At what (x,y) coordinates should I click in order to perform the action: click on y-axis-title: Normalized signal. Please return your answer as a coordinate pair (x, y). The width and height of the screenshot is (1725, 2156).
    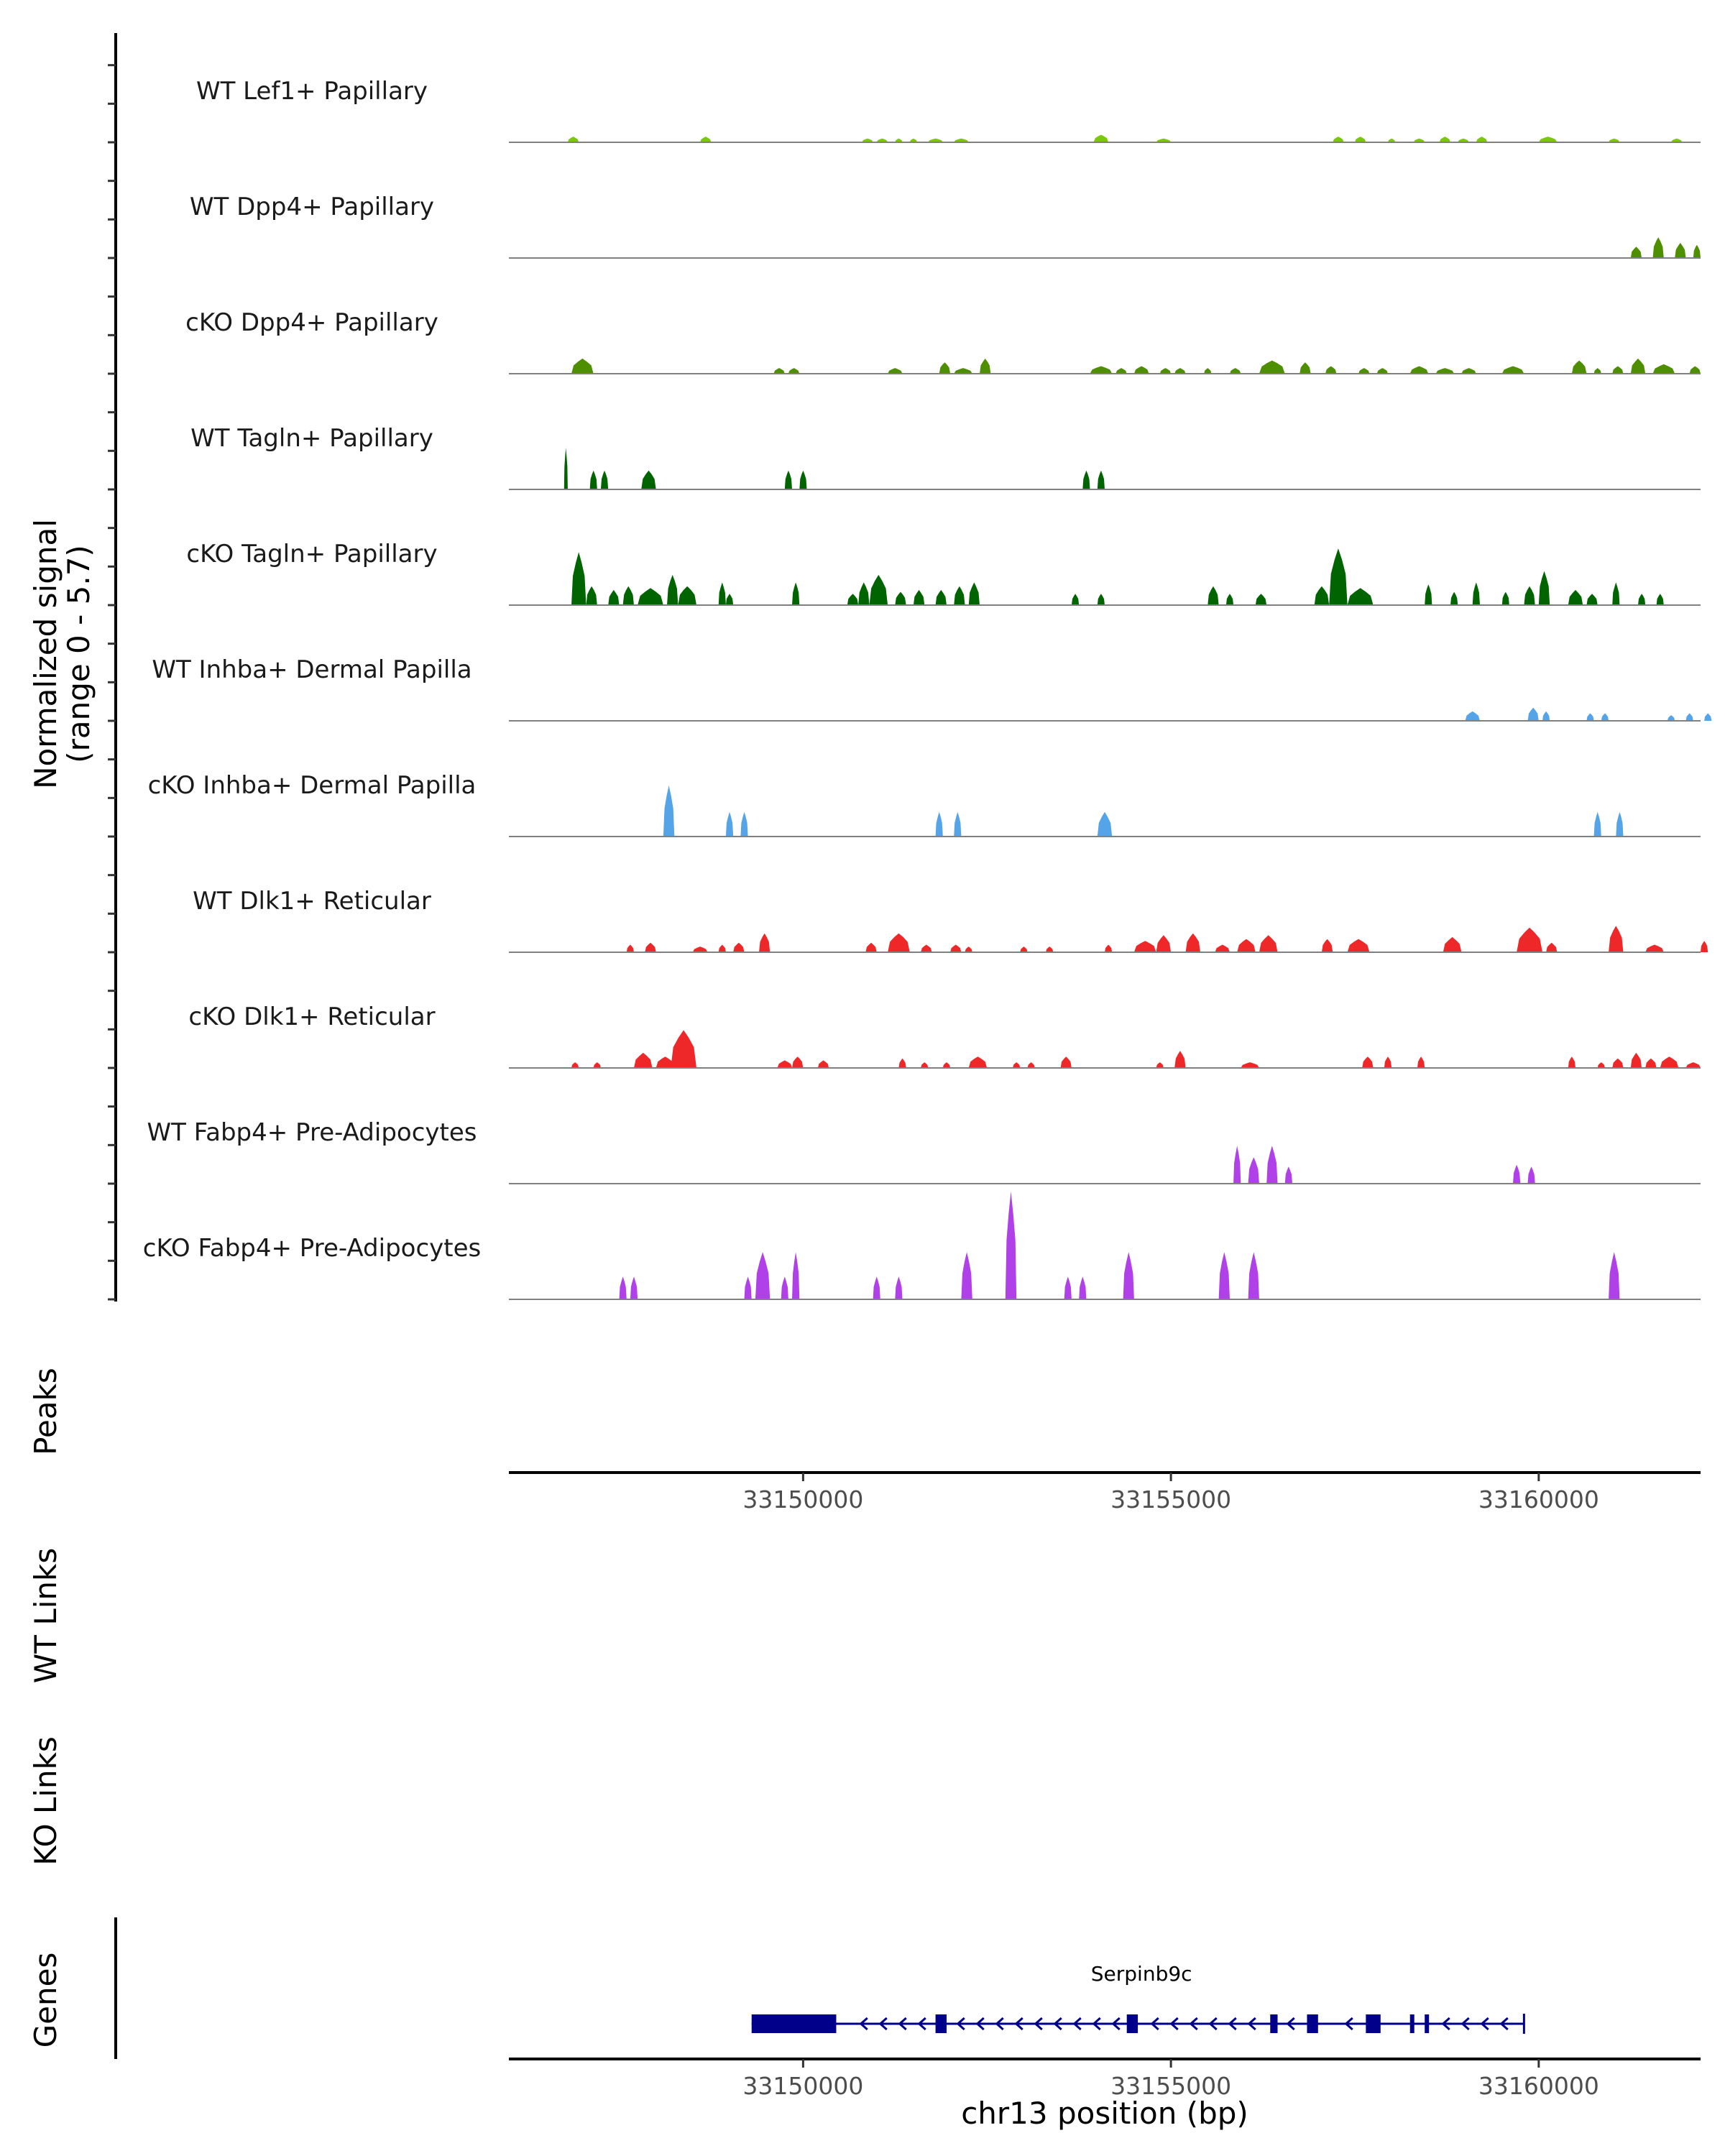
    Looking at the image, I should click on (45, 654).